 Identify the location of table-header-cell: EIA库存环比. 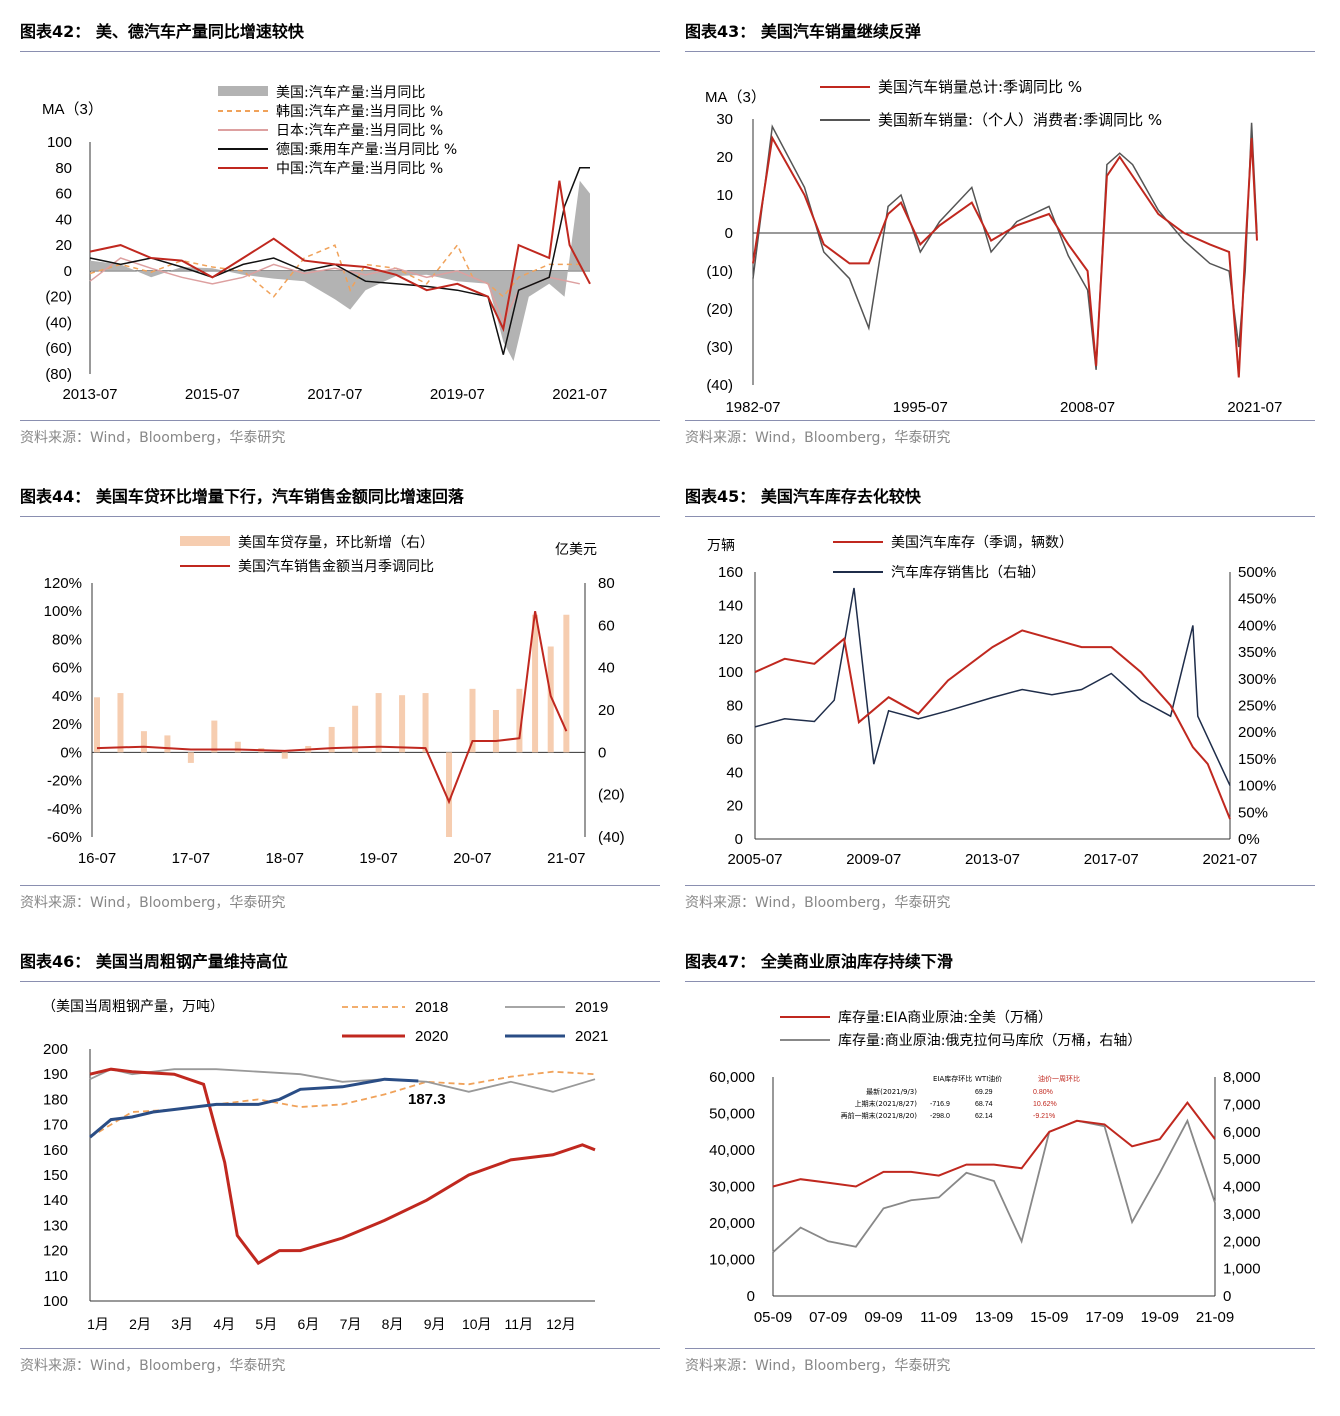
(952, 1078).